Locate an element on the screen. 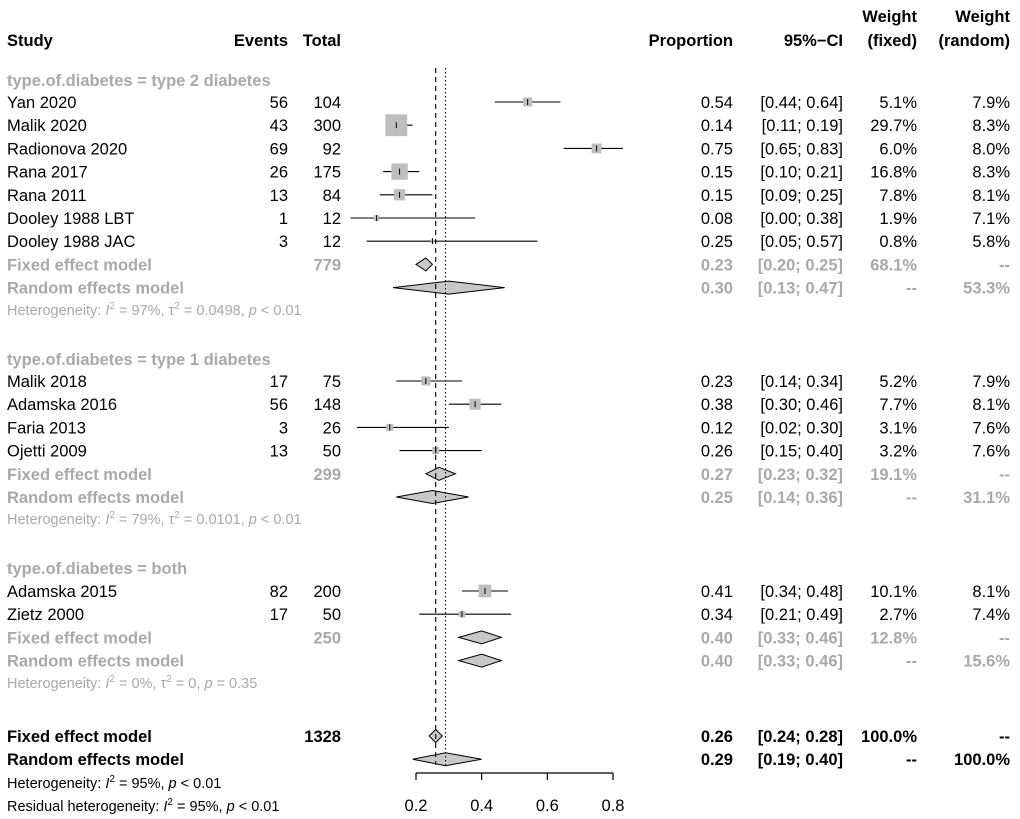  subgroup-2-study-3-name: Faria 2013 is located at coordinates (46, 428).